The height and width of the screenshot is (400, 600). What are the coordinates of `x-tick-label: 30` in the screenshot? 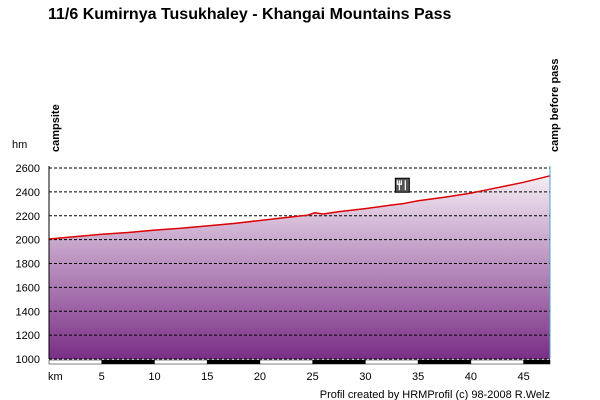 It's located at (365, 377).